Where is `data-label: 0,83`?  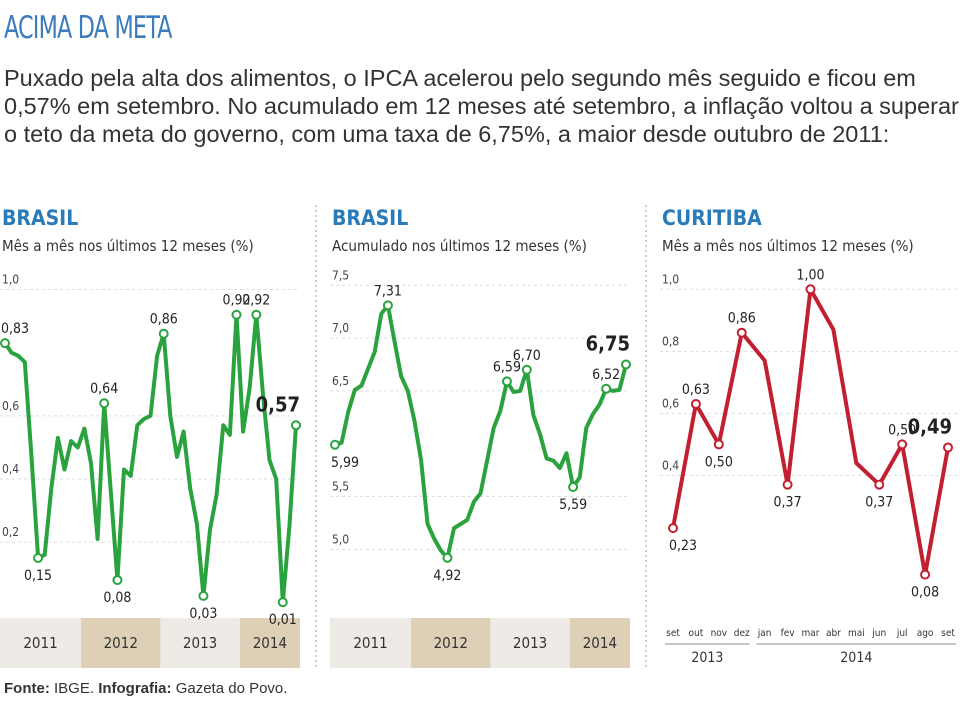 data-label: 0,83 is located at coordinates (15, 329).